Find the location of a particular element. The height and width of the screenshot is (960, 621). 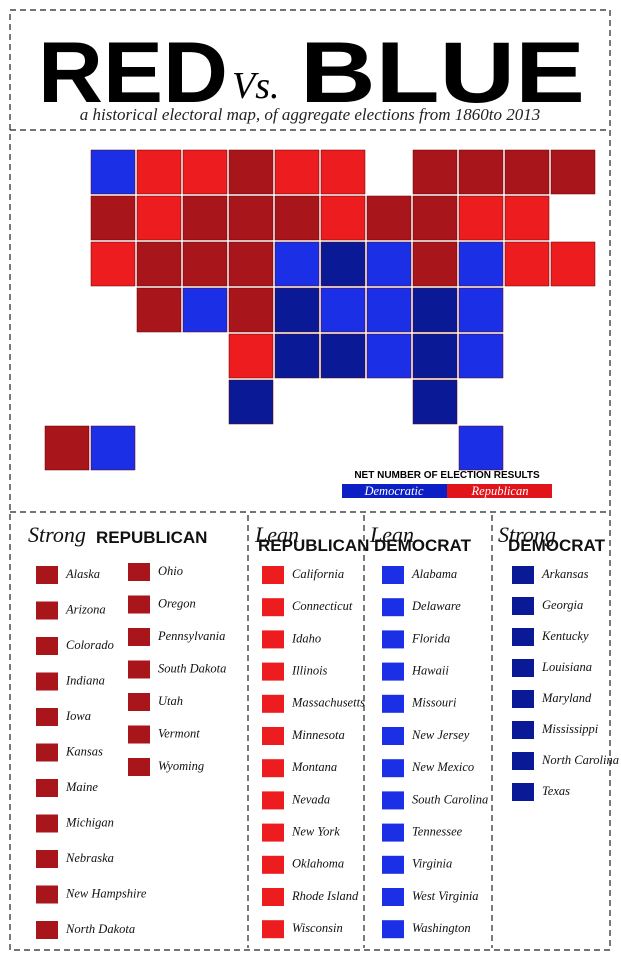

state-name: Montana is located at coordinates (314, 767).